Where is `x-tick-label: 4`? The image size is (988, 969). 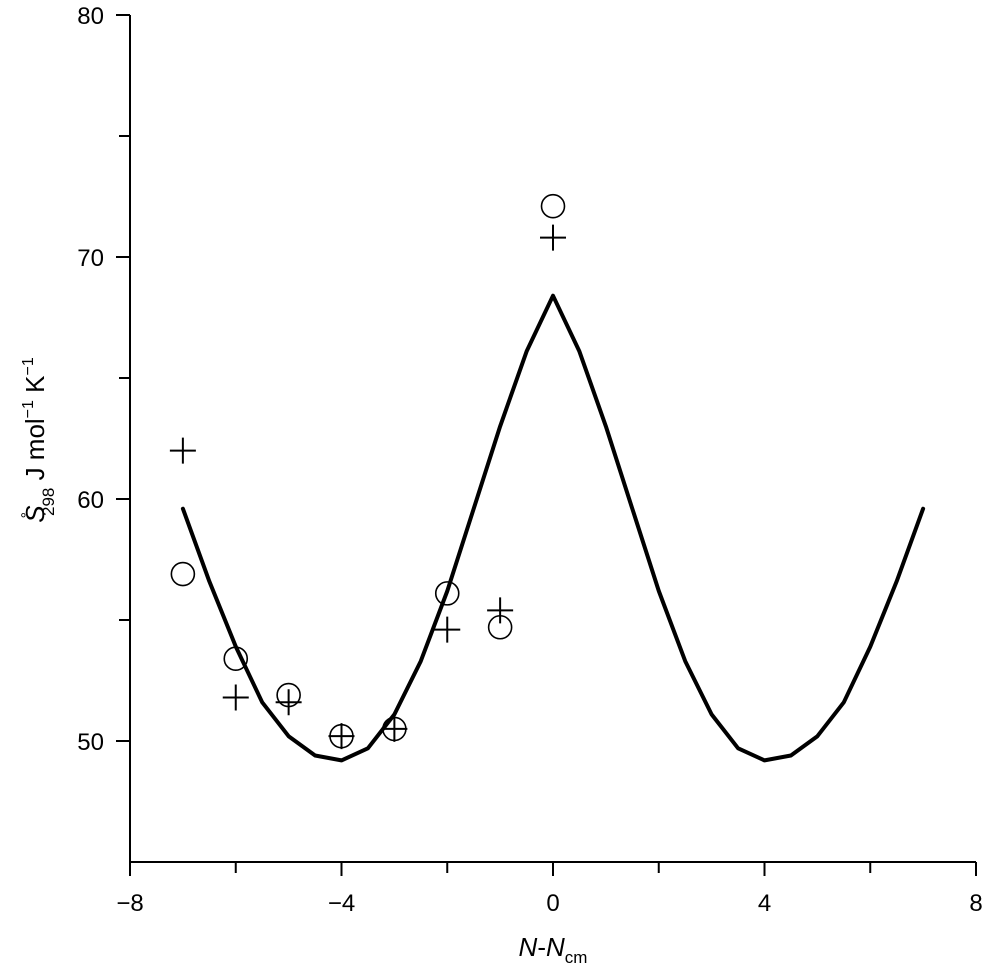
x-tick-label: 4 is located at coordinates (764, 903).